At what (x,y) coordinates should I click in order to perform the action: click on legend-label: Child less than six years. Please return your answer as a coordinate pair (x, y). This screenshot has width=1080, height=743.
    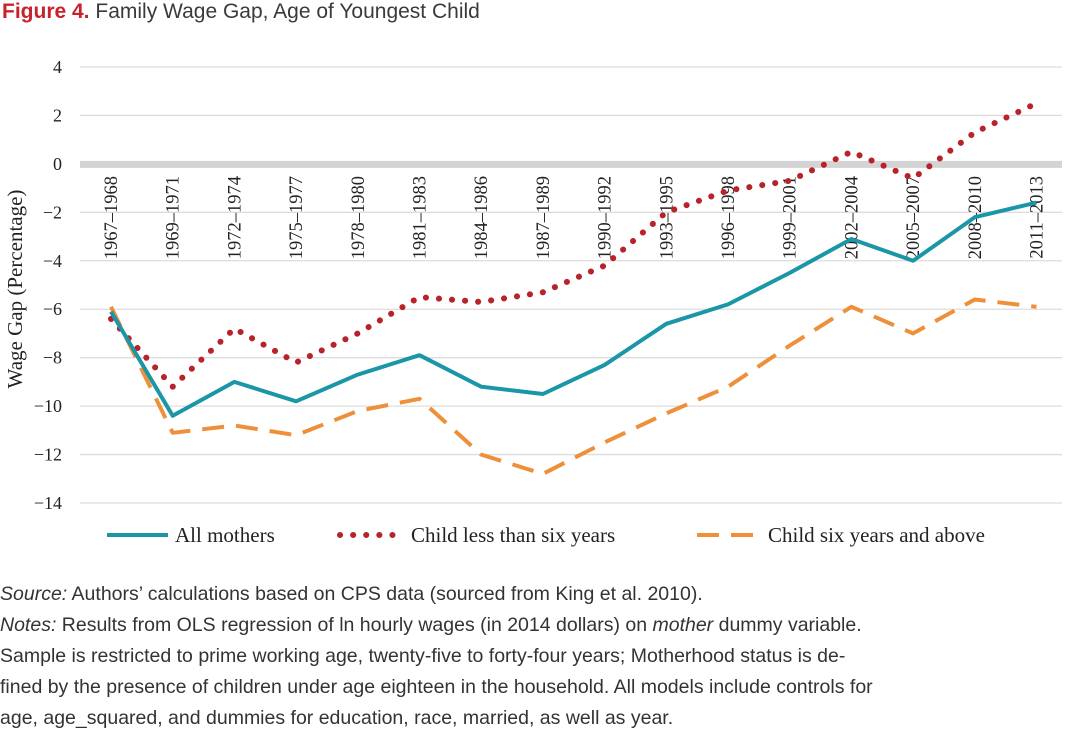
    Looking at the image, I should click on (513, 535).